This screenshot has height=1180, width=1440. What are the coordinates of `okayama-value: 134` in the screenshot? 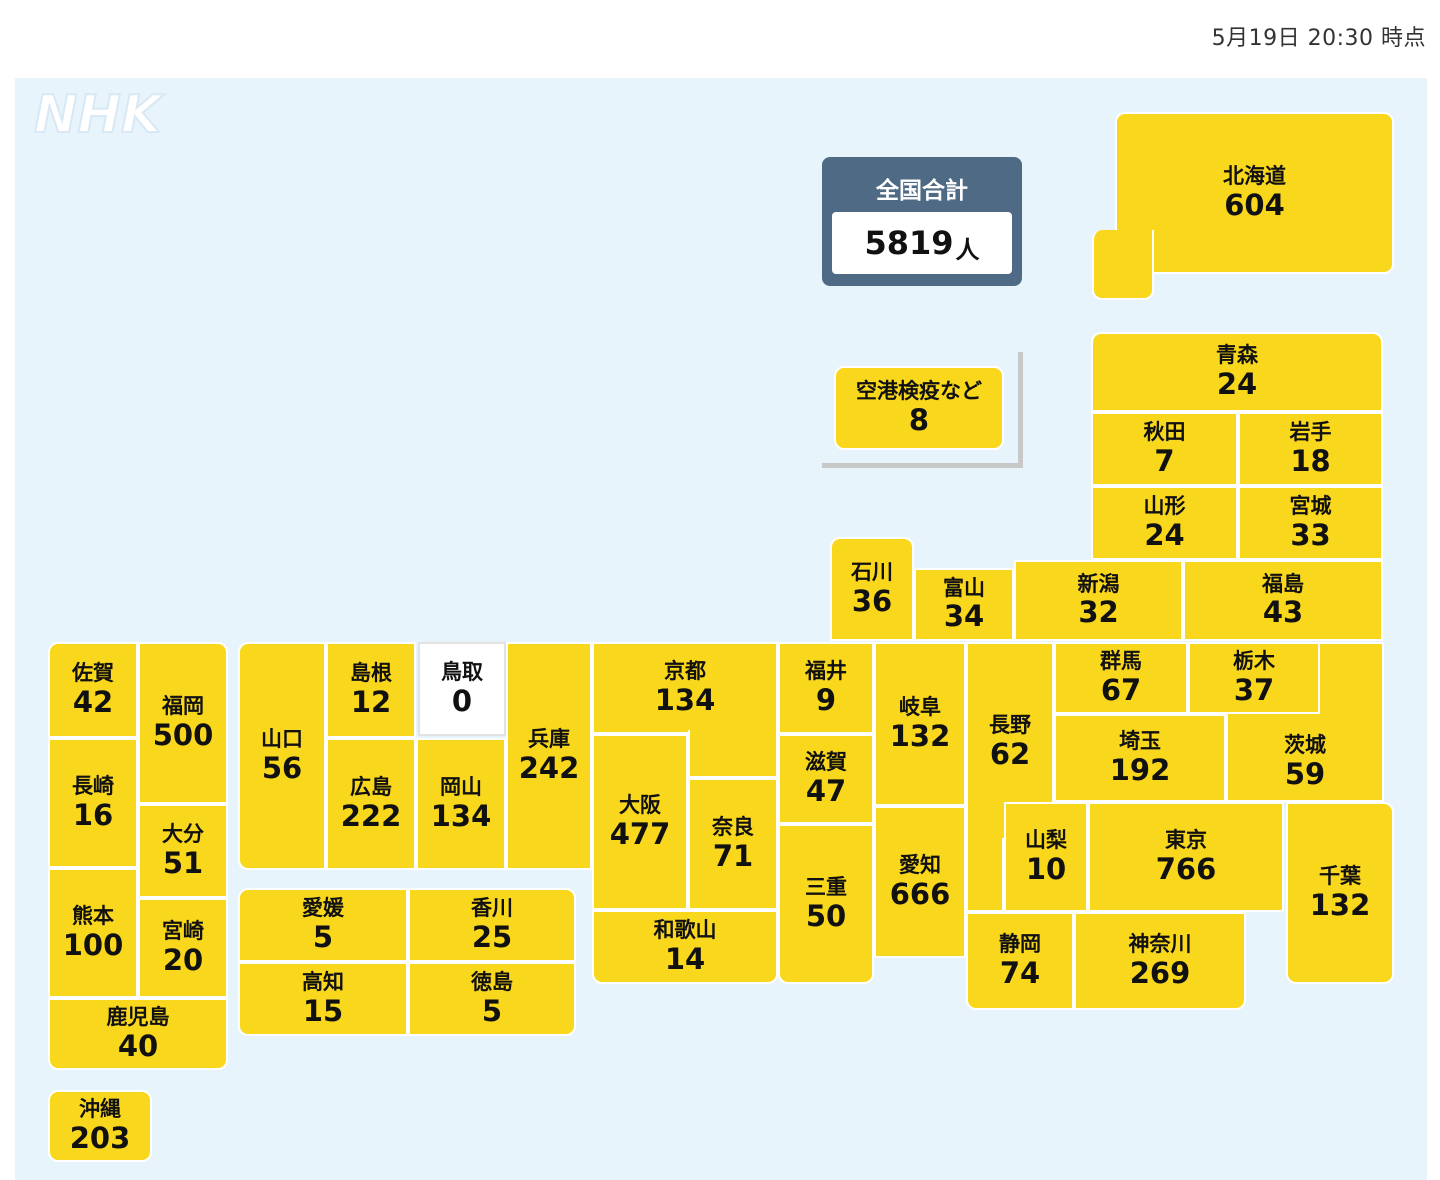 It's located at (461, 815).